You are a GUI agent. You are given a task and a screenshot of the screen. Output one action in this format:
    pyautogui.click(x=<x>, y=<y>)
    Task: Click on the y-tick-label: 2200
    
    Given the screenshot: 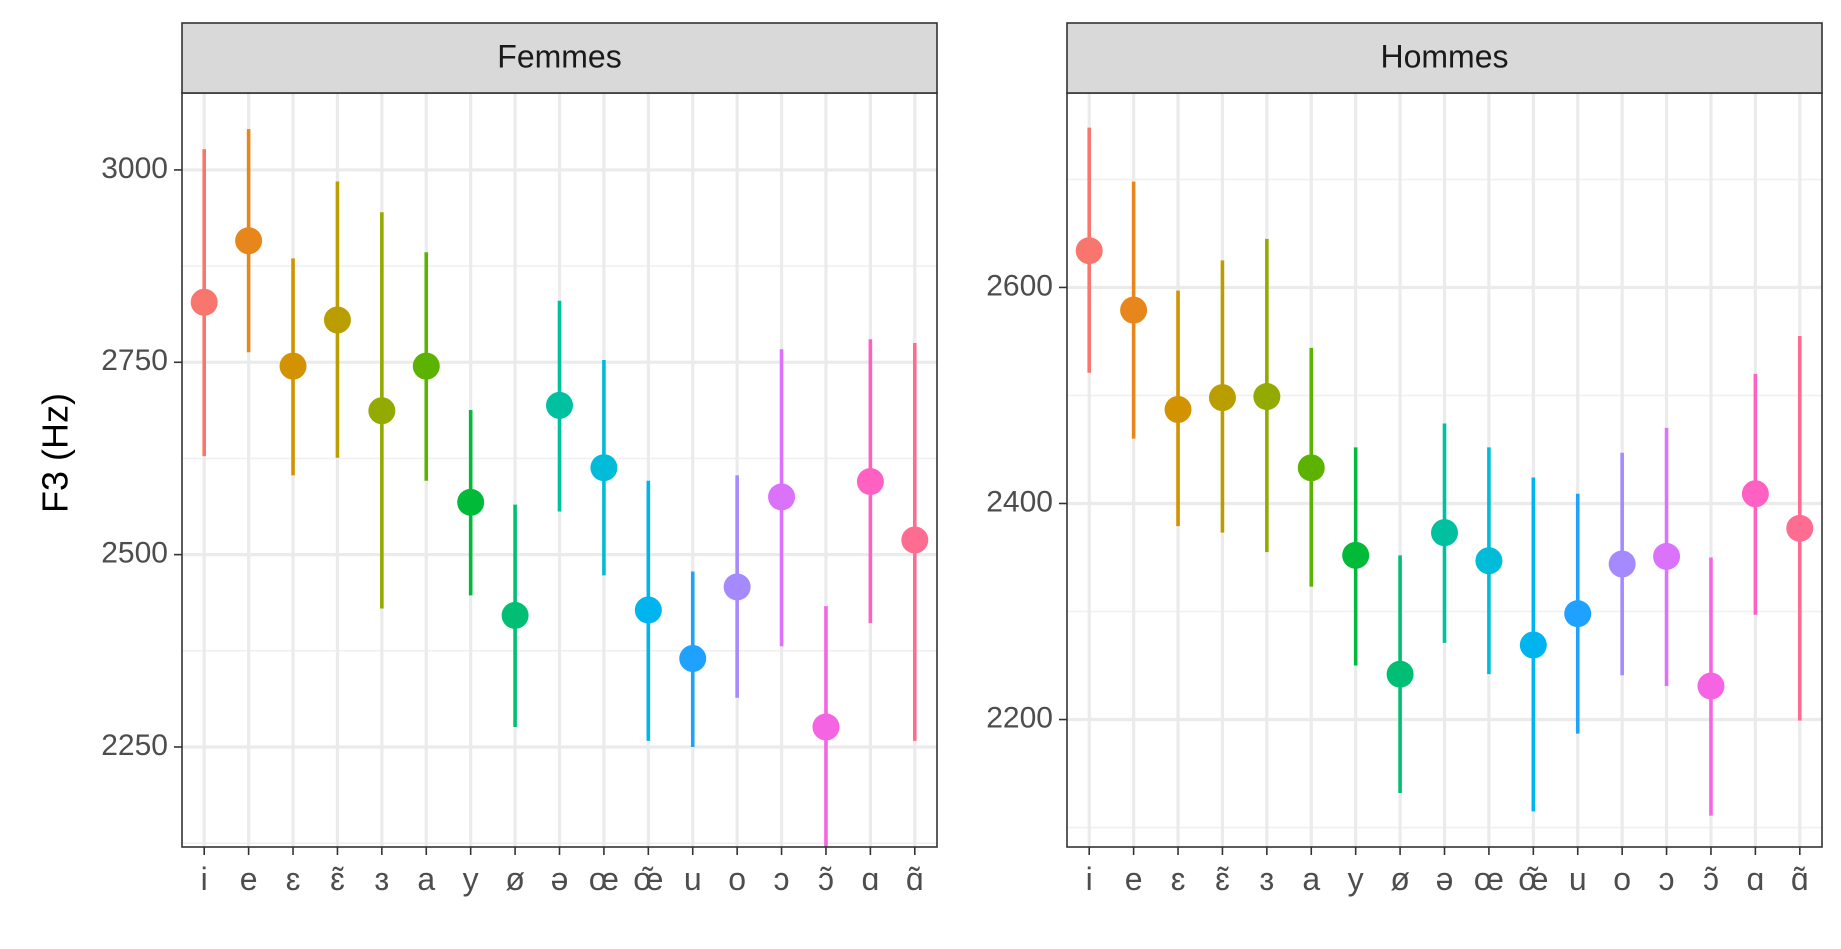 What is the action you would take?
    pyautogui.click(x=1019, y=717)
    